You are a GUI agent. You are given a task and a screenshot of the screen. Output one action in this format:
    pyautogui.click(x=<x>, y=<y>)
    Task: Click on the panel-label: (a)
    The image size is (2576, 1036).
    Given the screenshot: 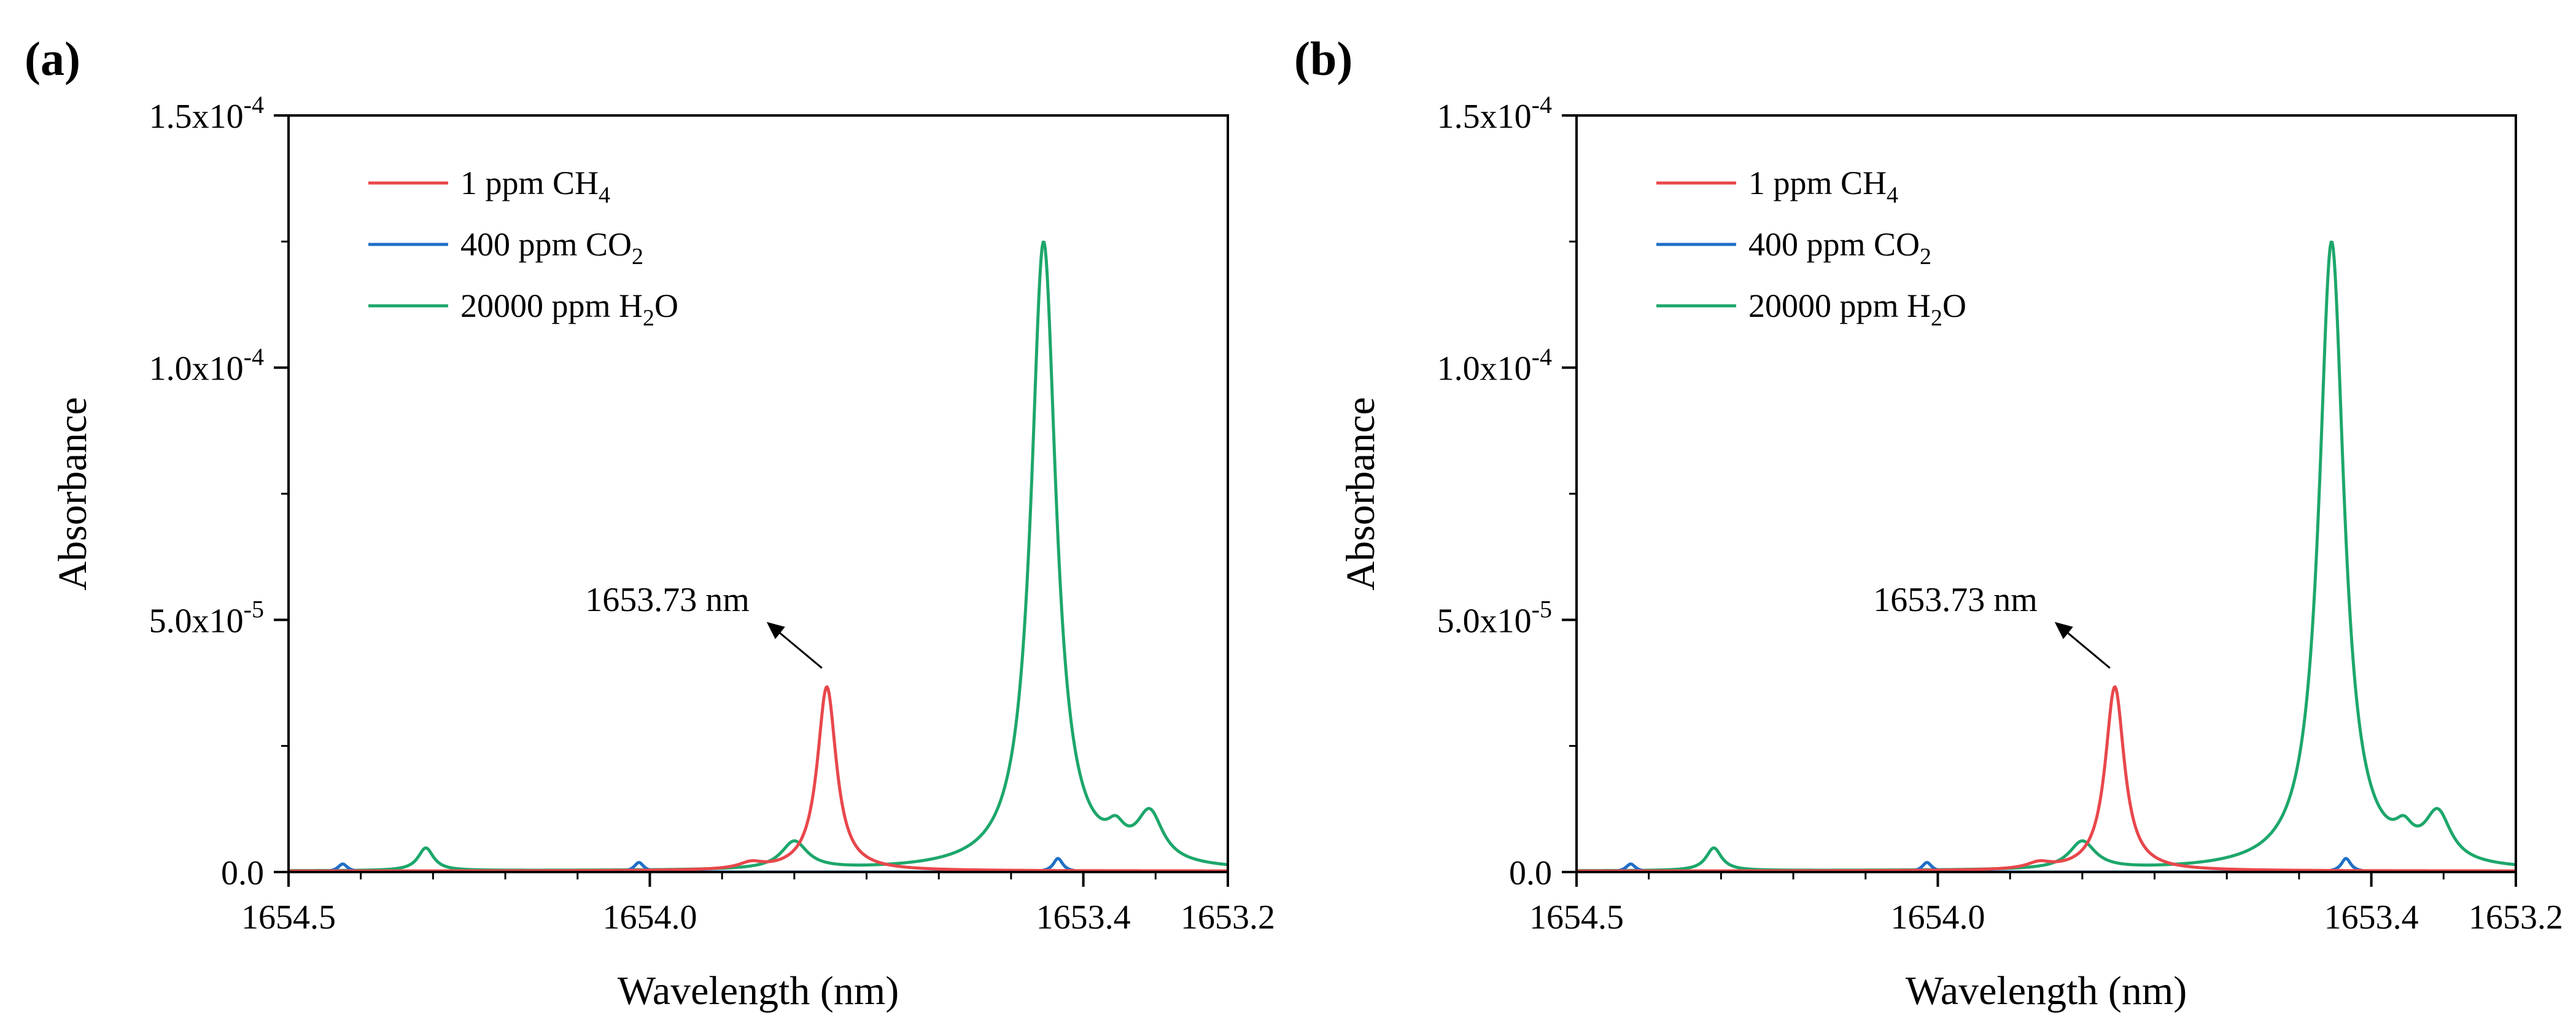 What is the action you would take?
    pyautogui.click(x=52, y=58)
    